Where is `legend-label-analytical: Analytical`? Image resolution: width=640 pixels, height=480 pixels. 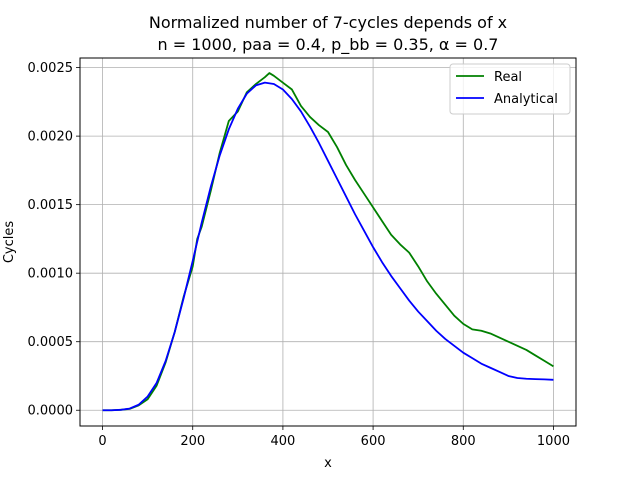
legend-label-analytical: Analytical is located at coordinates (526, 99).